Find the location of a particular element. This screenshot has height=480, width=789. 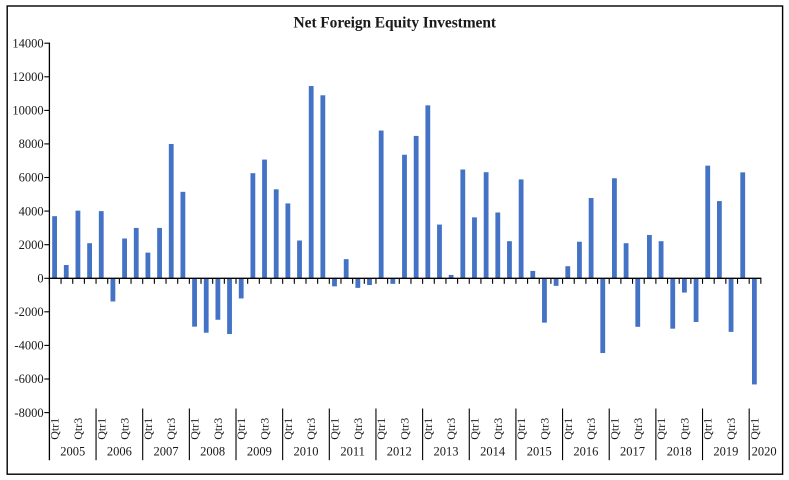

svg-text: 2020 is located at coordinates (764, 452).